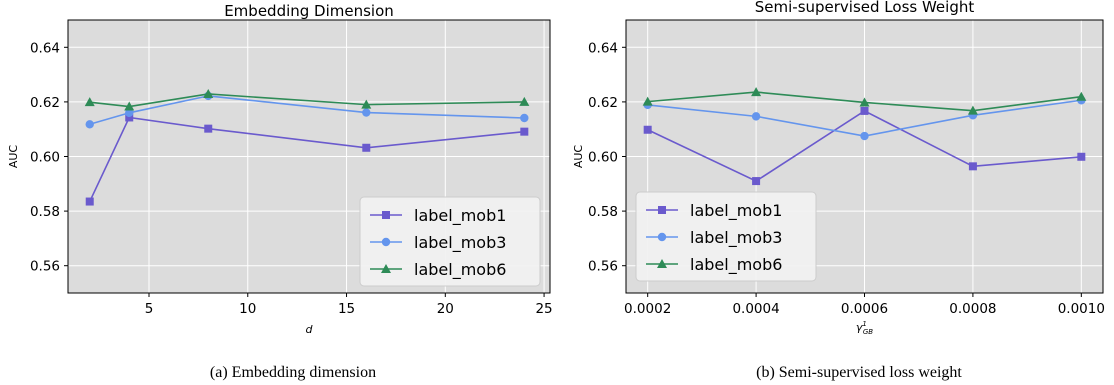 The image size is (1114, 385). What do you see at coordinates (247, 309) in the screenshot?
I see `x-tick-label: 10` at bounding box center [247, 309].